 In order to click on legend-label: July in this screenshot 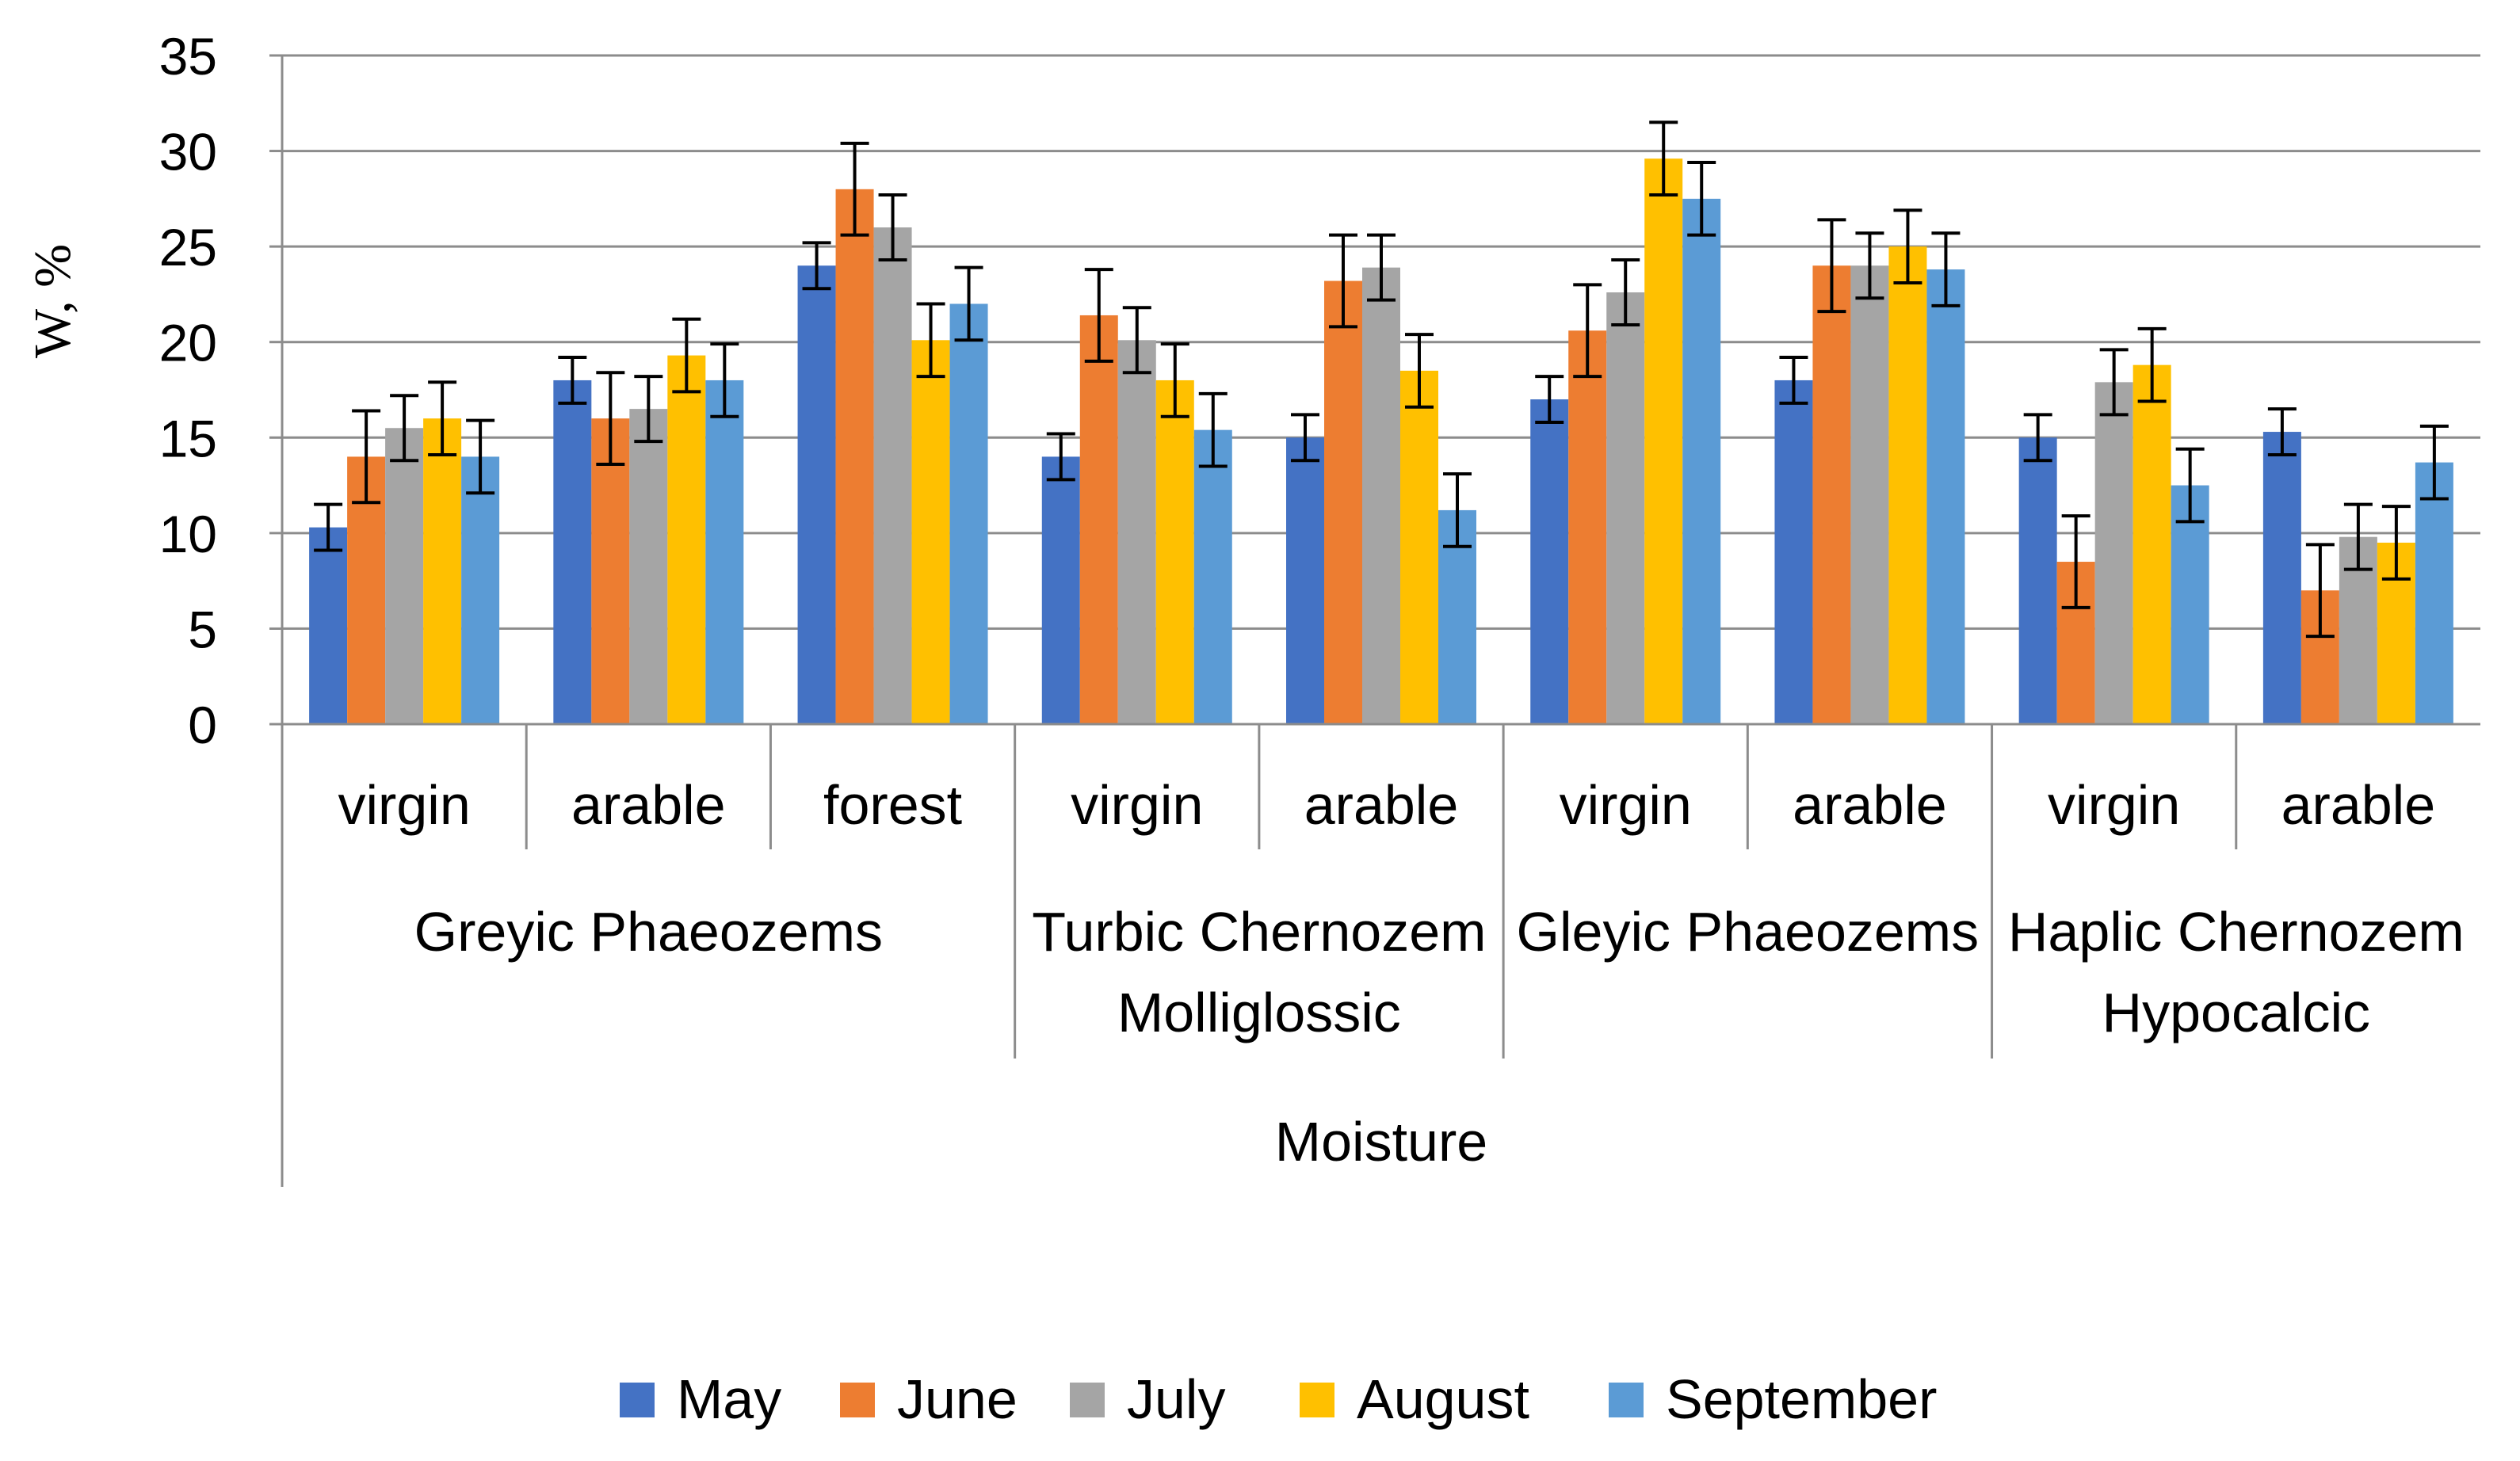, I will do `click(1176, 1399)`.